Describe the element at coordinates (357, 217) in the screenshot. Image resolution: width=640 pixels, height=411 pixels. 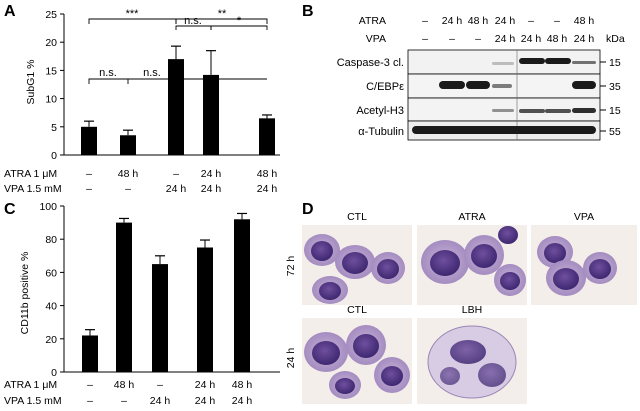
I see `micro-title-ctl-72: CTL` at that location.